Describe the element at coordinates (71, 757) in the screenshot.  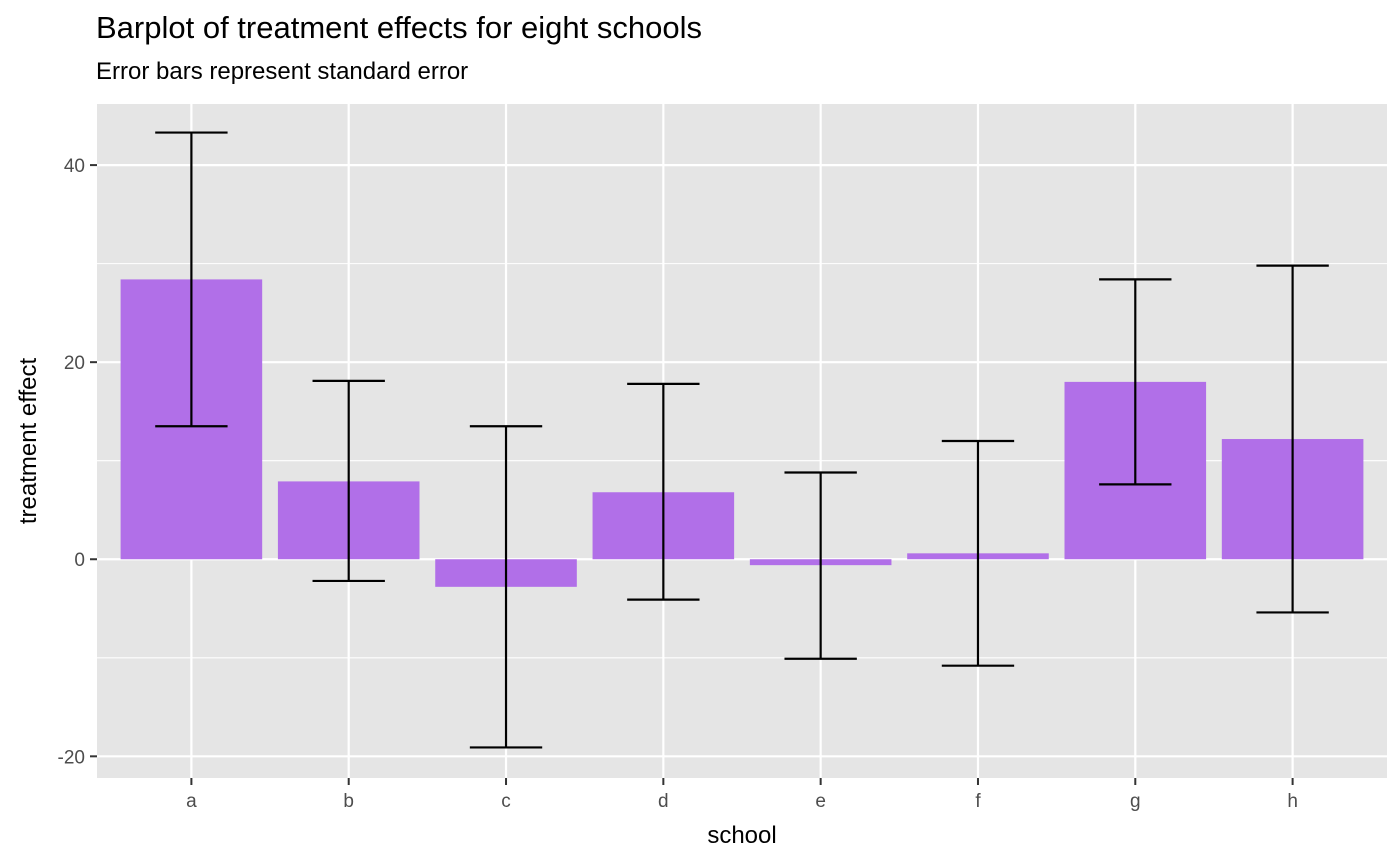
I see `y-tick-label: -20` at that location.